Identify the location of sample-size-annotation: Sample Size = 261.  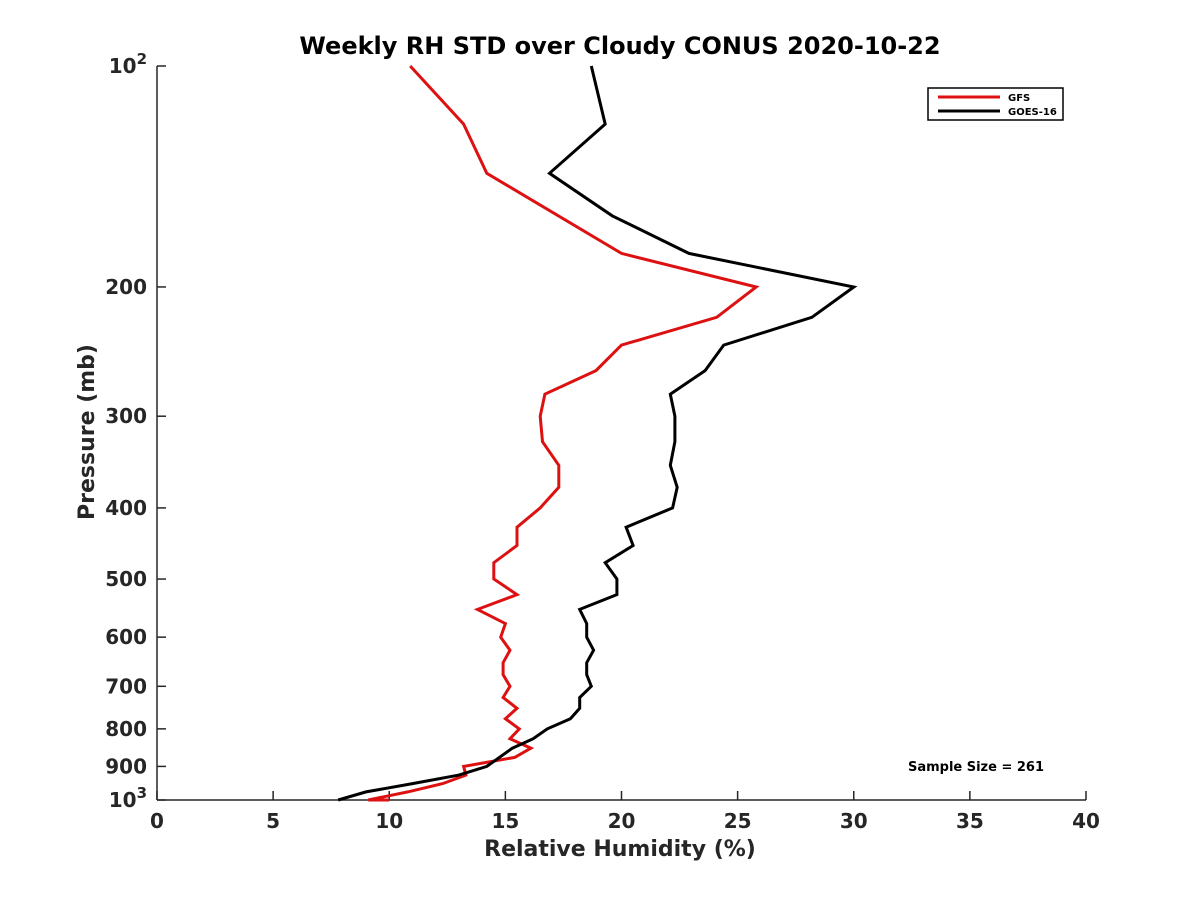
(976, 767).